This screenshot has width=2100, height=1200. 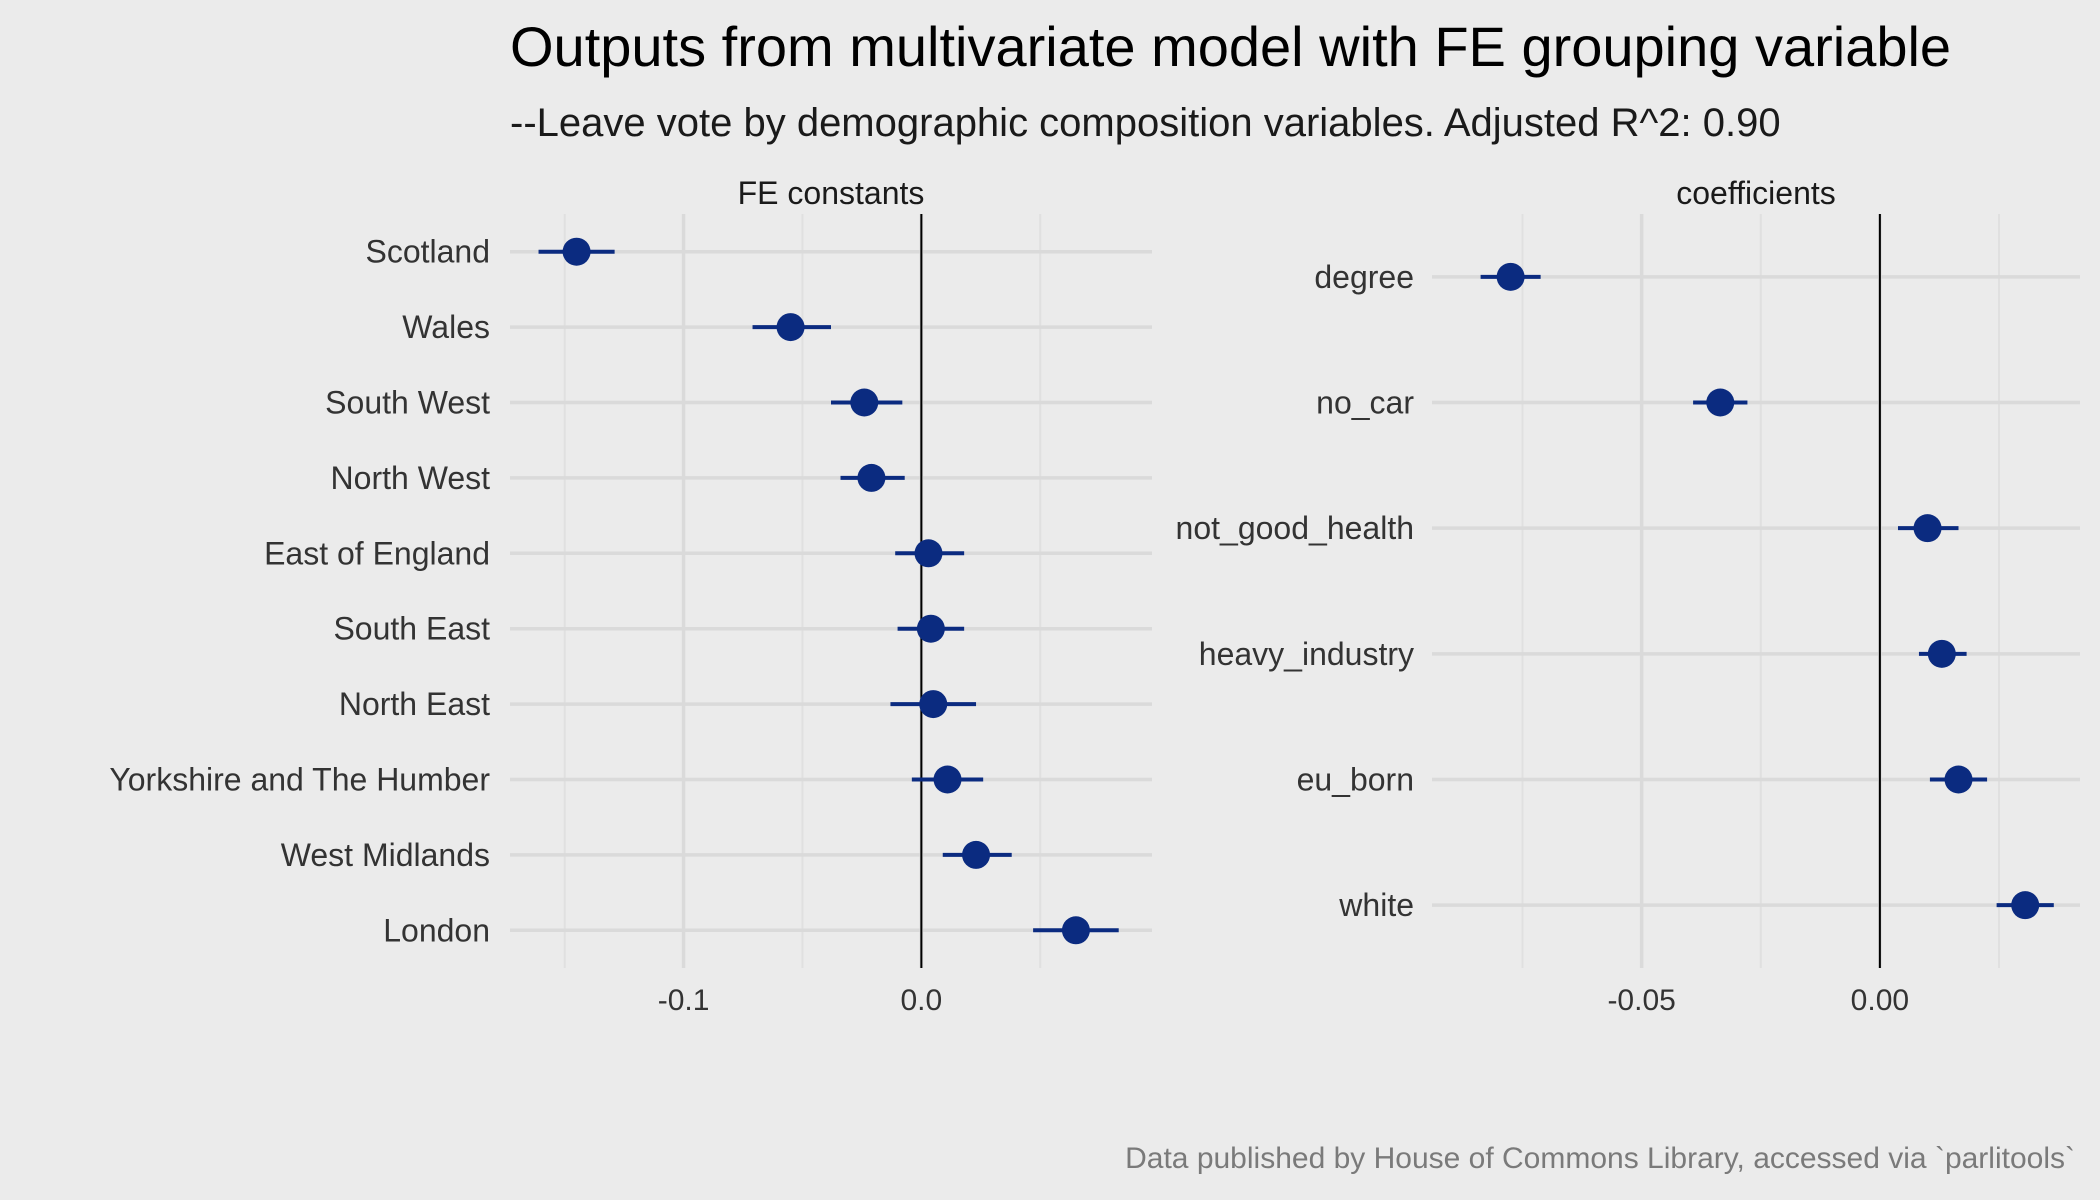 What do you see at coordinates (1376, 905) in the screenshot?
I see `y-tick-label: white` at bounding box center [1376, 905].